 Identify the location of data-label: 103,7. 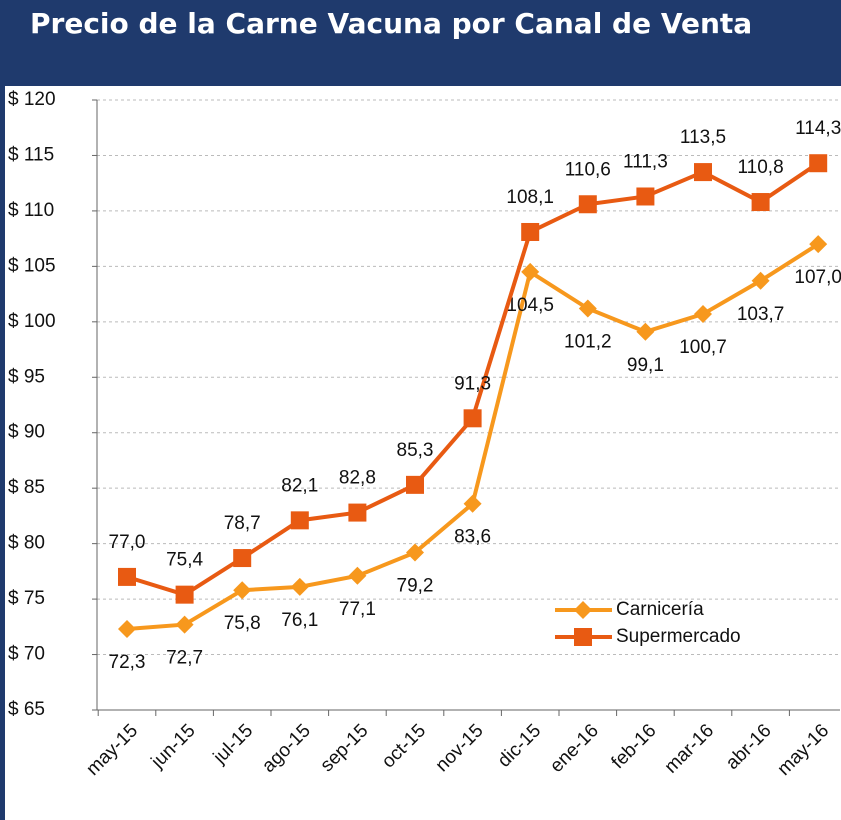
(761, 314).